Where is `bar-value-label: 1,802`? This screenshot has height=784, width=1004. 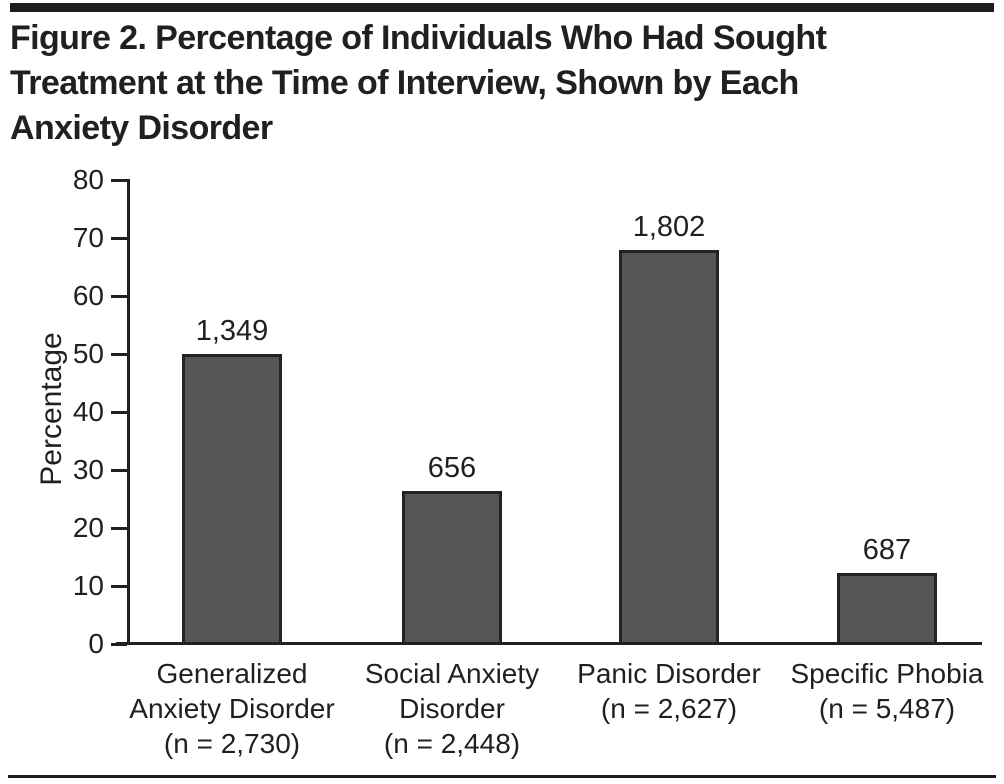
bar-value-label: 1,802 is located at coordinates (669, 226).